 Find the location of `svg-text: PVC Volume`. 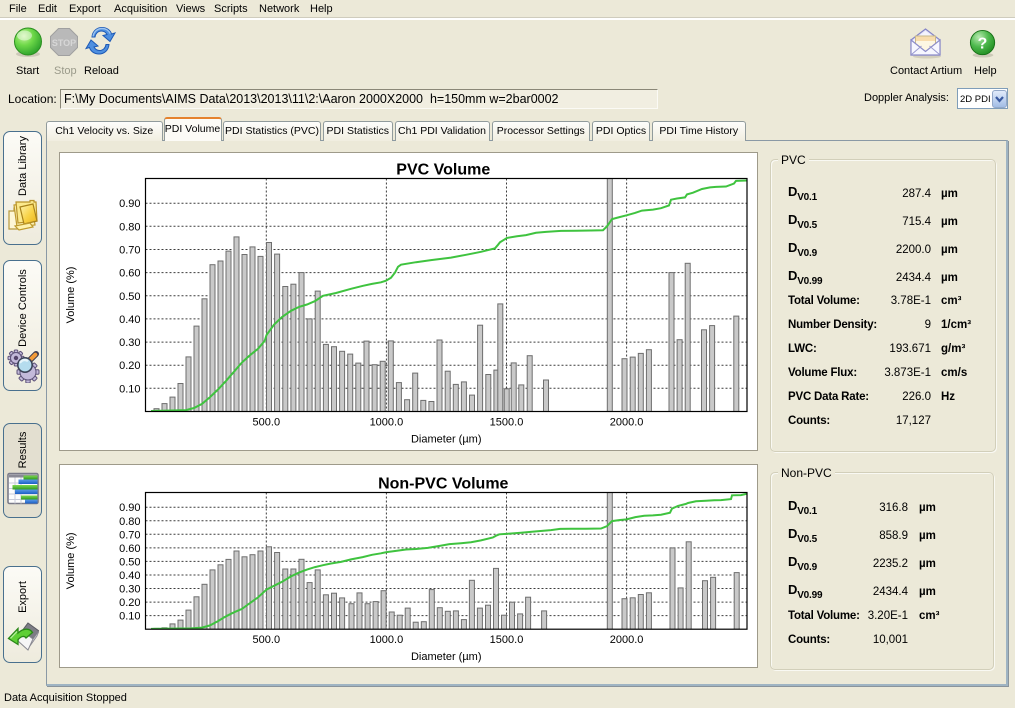

svg-text: PVC Volume is located at coordinates (443, 170).